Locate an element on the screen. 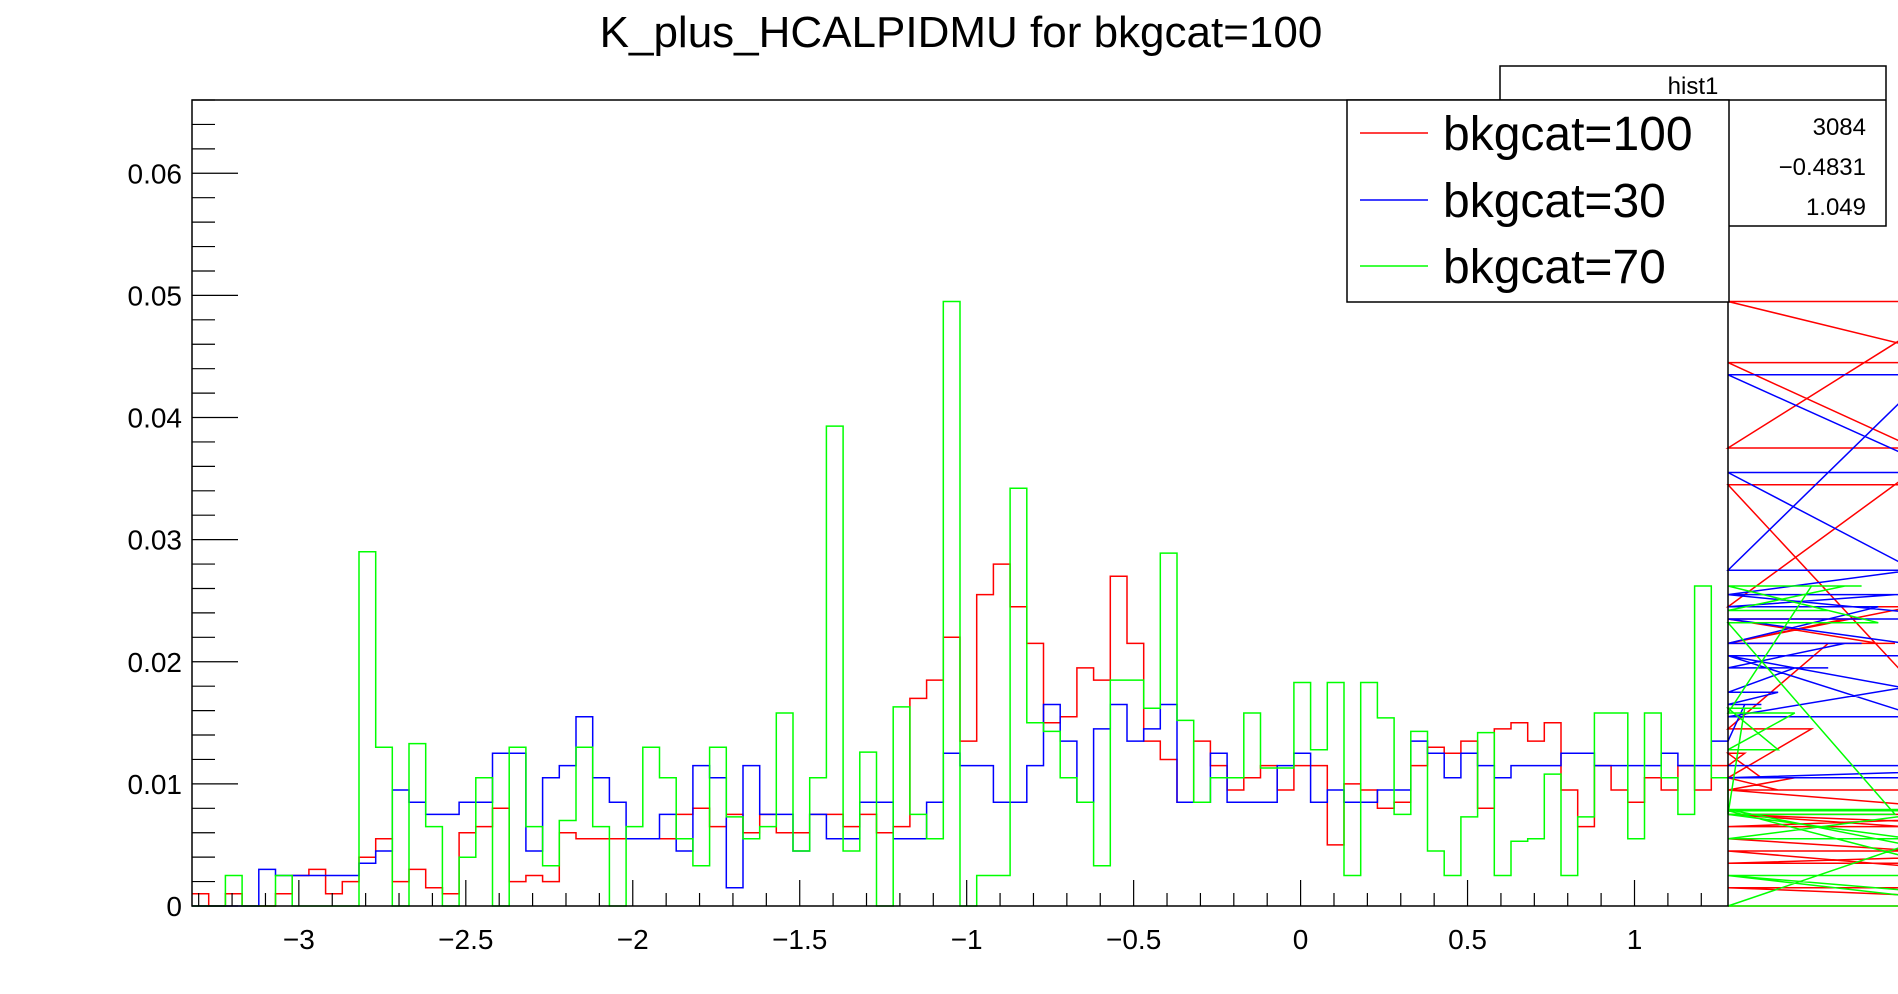  x-tick-label: −1 is located at coordinates (967, 939).